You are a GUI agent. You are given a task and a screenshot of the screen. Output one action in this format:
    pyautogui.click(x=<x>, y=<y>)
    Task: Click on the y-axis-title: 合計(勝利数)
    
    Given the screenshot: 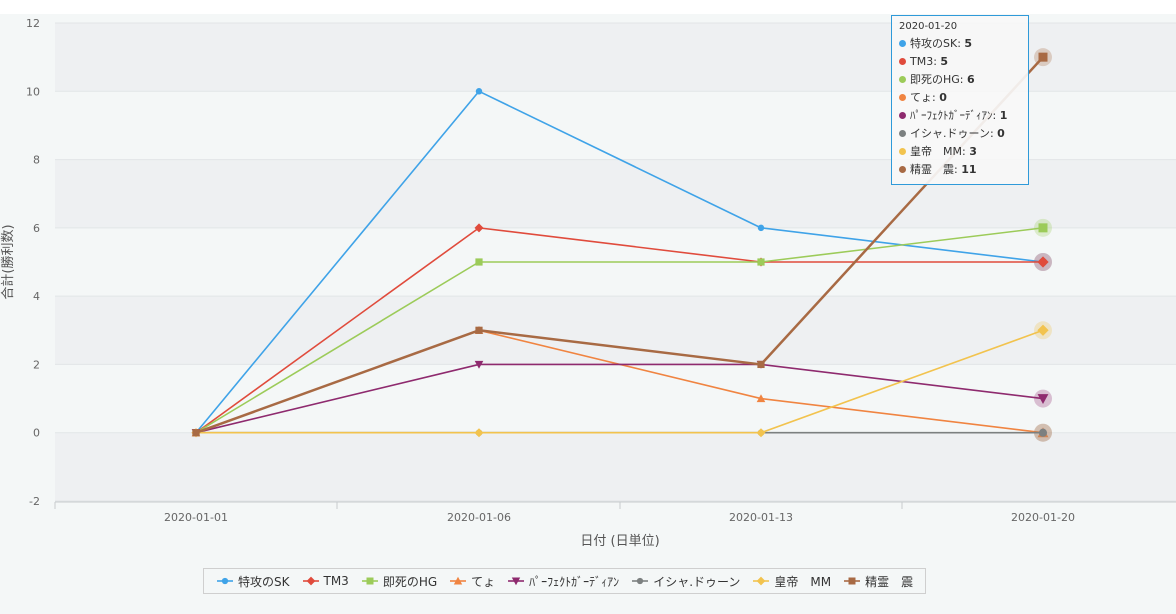 What is the action you would take?
    pyautogui.click(x=8, y=261)
    